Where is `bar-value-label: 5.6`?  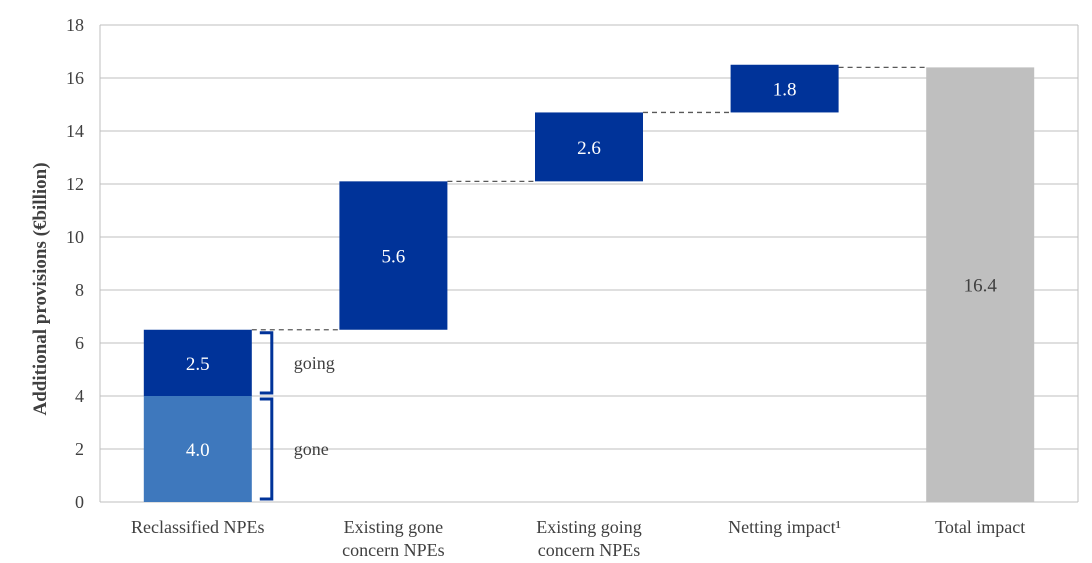
bar-value-label: 5.6 is located at coordinates (394, 257).